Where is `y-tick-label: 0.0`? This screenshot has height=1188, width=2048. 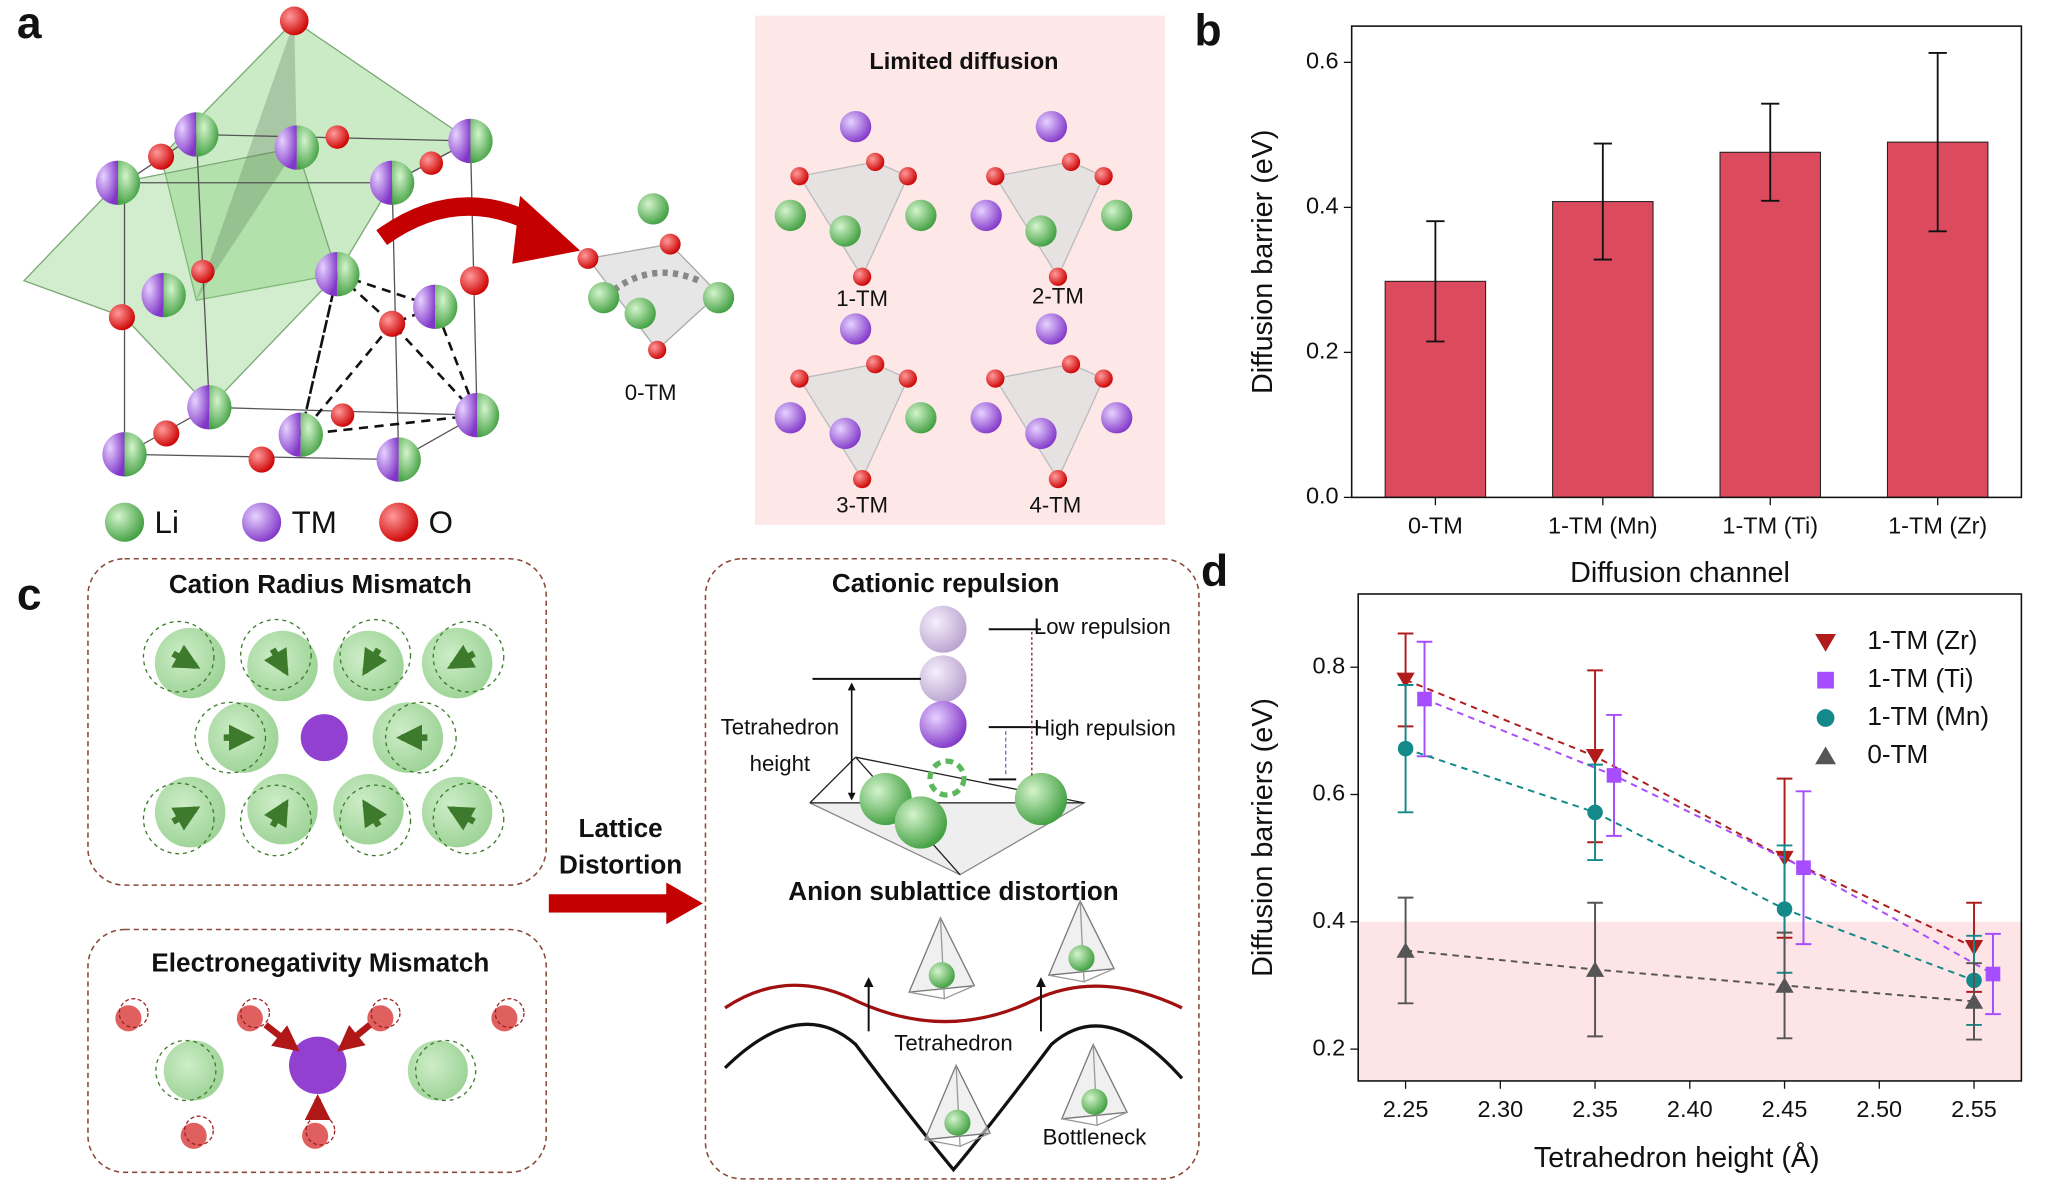
y-tick-label: 0.0 is located at coordinates (1322, 496).